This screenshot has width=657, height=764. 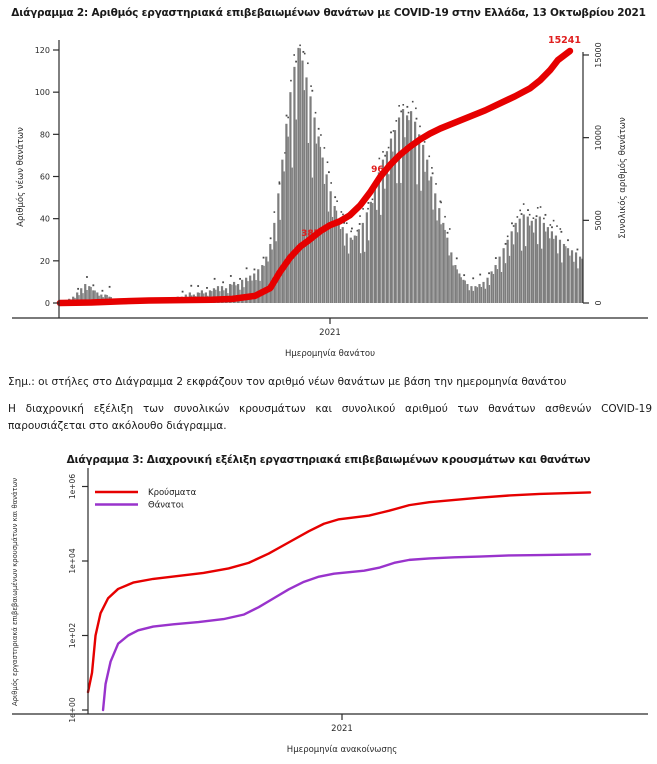 I want to click on legend-label: Κρούσματα, so click(x=172, y=492).